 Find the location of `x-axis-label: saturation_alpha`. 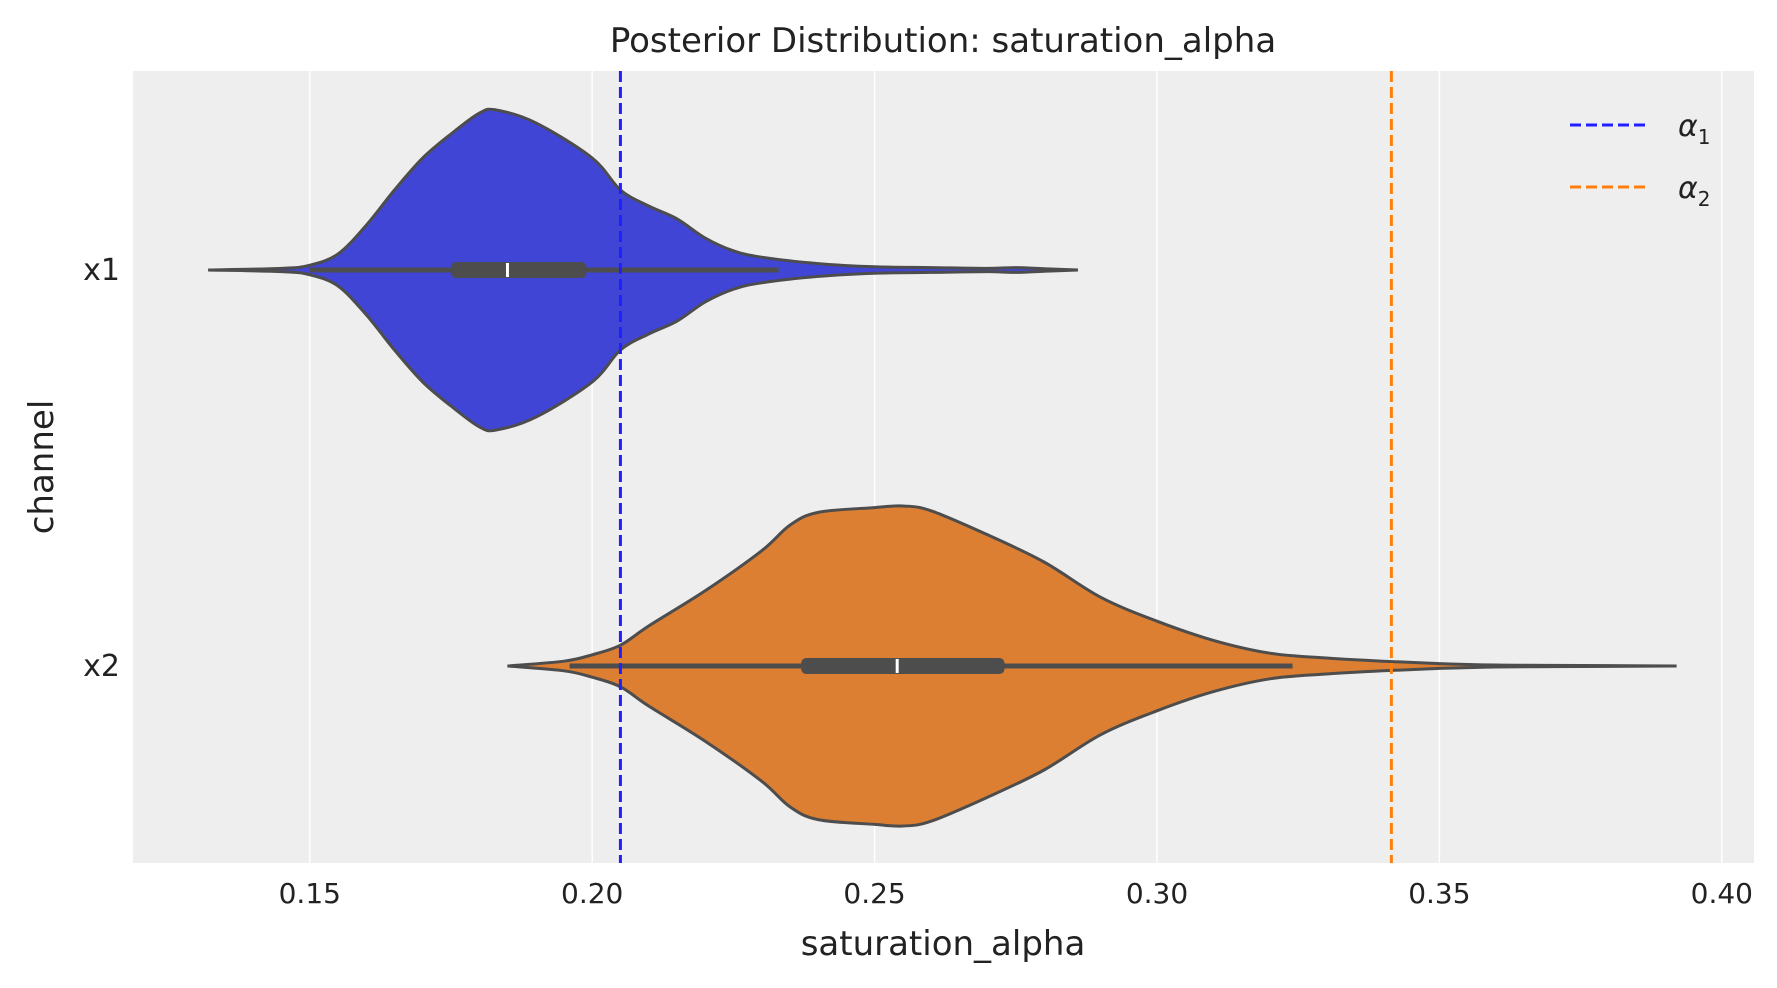

x-axis-label: saturation_alpha is located at coordinates (943, 944).